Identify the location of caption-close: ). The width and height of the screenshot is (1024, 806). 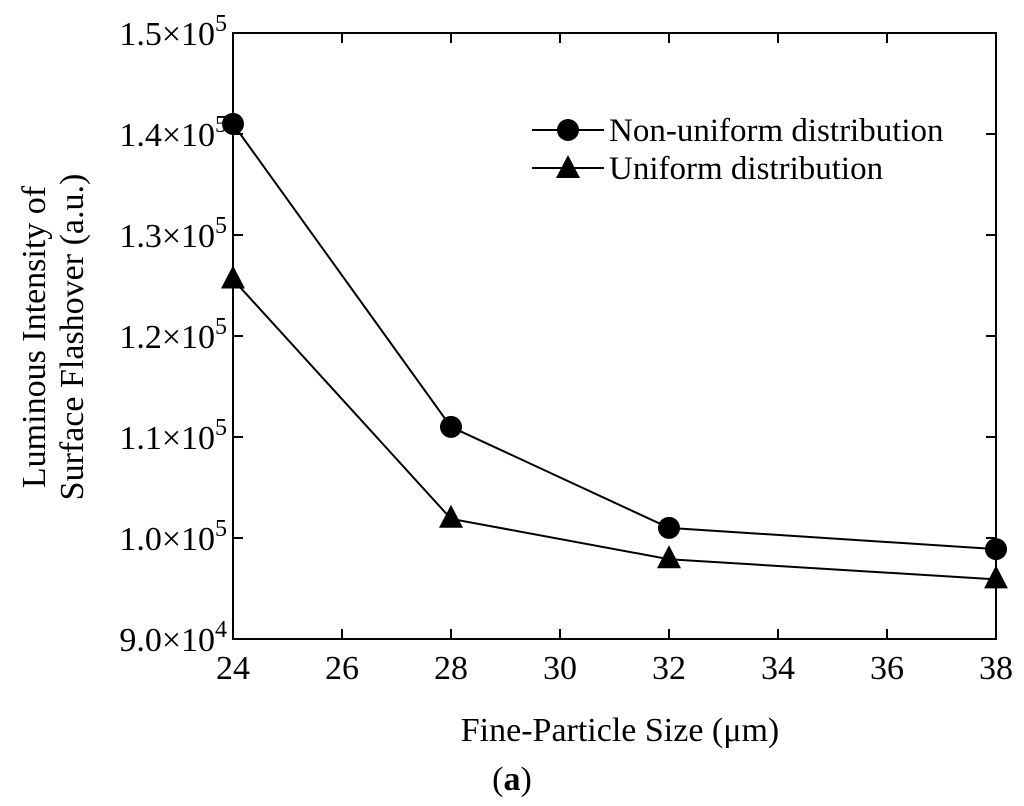
(526, 779).